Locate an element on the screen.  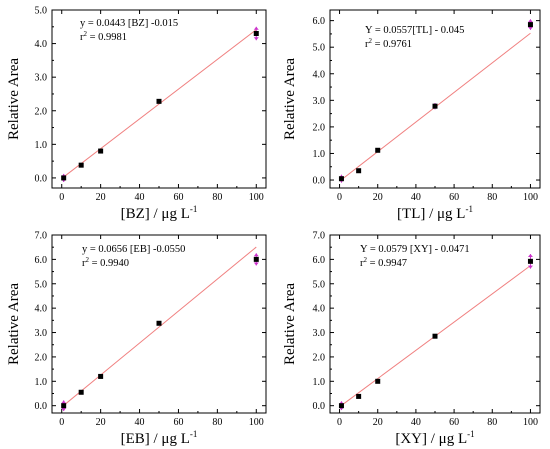
fit-equation: y = 0.0443 [BZ] -0.015 is located at coordinates (129, 23).